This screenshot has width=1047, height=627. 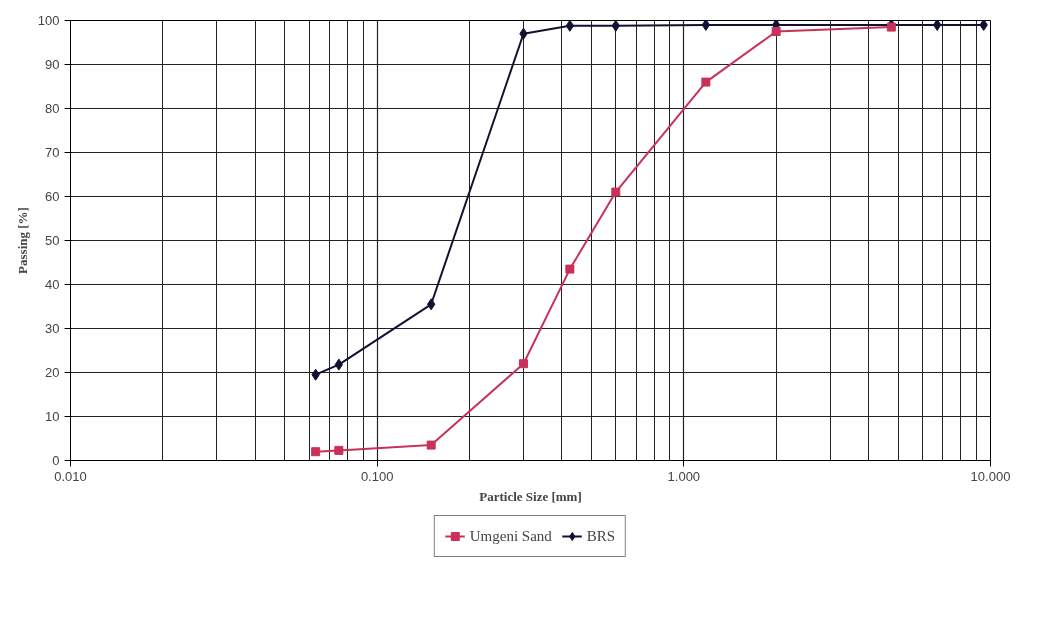 What do you see at coordinates (56, 460) in the screenshot?
I see `y-tick-label: 0` at bounding box center [56, 460].